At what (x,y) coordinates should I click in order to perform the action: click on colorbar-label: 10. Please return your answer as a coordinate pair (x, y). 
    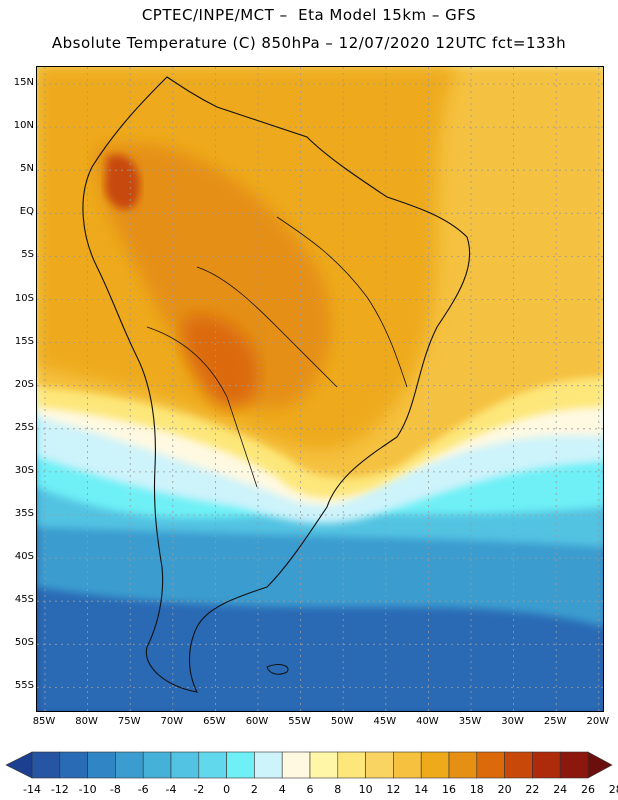
    Looking at the image, I should click on (365, 789).